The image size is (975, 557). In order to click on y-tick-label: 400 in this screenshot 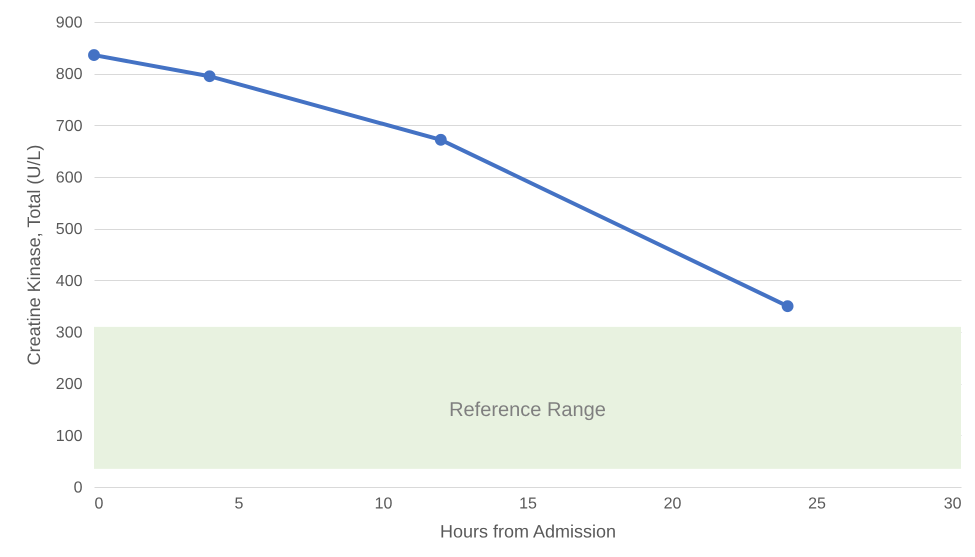, I will do `click(69, 281)`.